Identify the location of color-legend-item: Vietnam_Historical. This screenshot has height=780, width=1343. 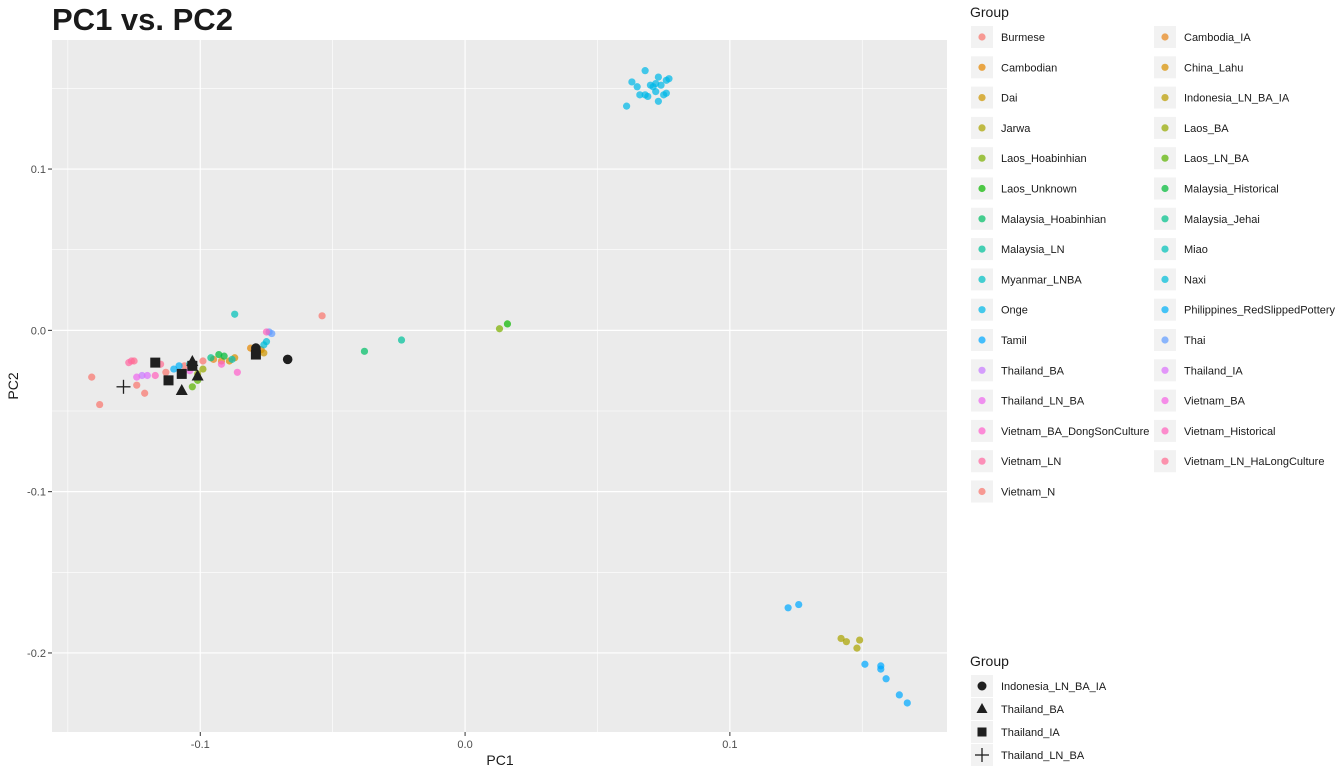
(1215, 430).